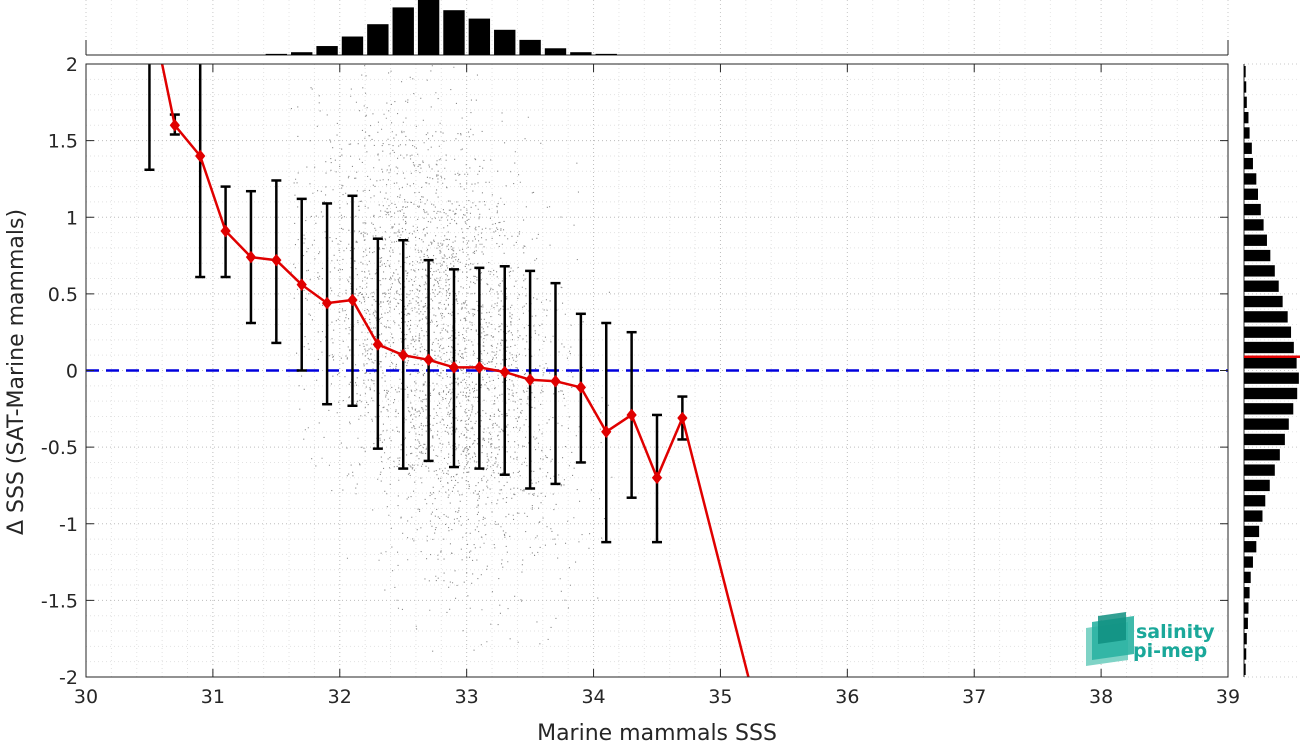 This screenshot has width=1302, height=742. What do you see at coordinates (657, 28) in the screenshot?
I see `top-histogram` at bounding box center [657, 28].